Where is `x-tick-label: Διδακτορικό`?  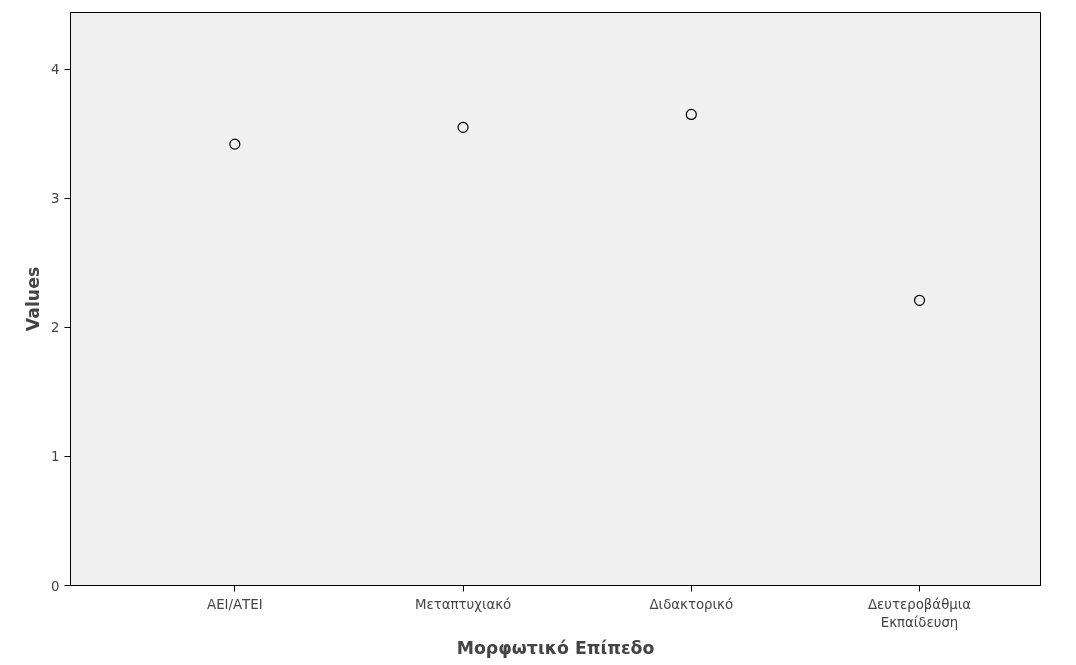
x-tick-label: Διδακτορικό is located at coordinates (691, 604).